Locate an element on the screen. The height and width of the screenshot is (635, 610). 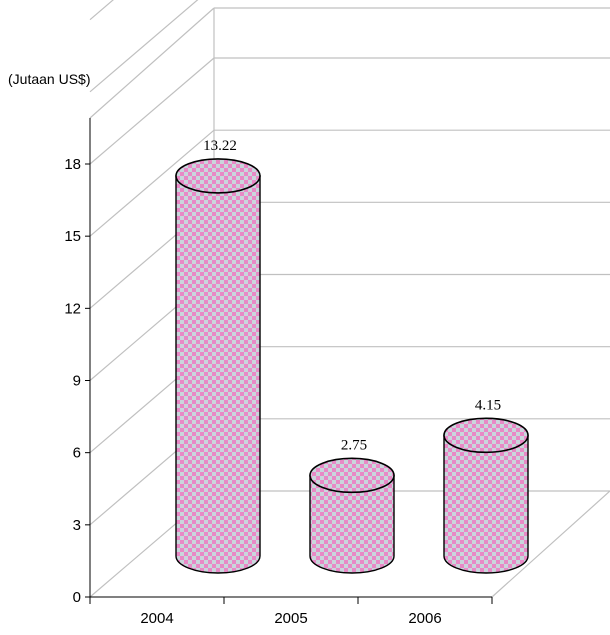
side-wall-top-edge is located at coordinates (152, 63).